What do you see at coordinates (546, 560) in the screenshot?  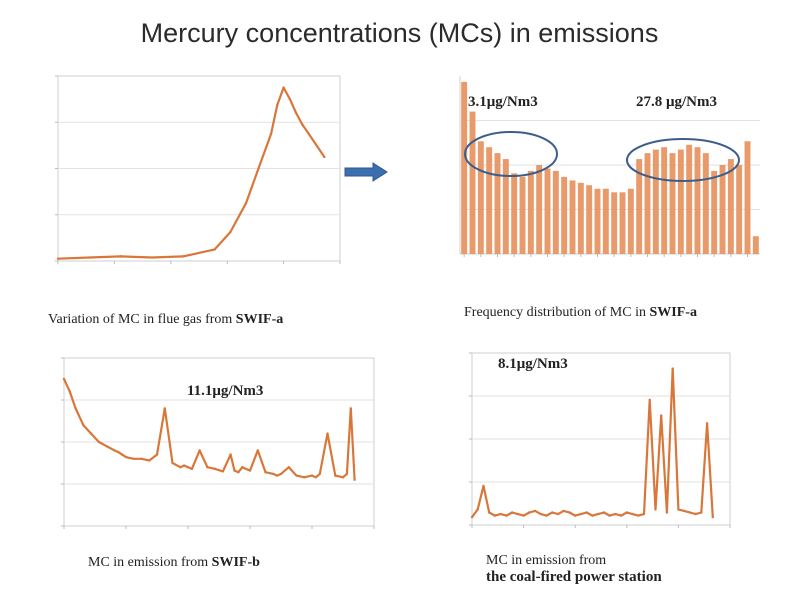 I see `caption-chart4-text: MC in emission from` at bounding box center [546, 560].